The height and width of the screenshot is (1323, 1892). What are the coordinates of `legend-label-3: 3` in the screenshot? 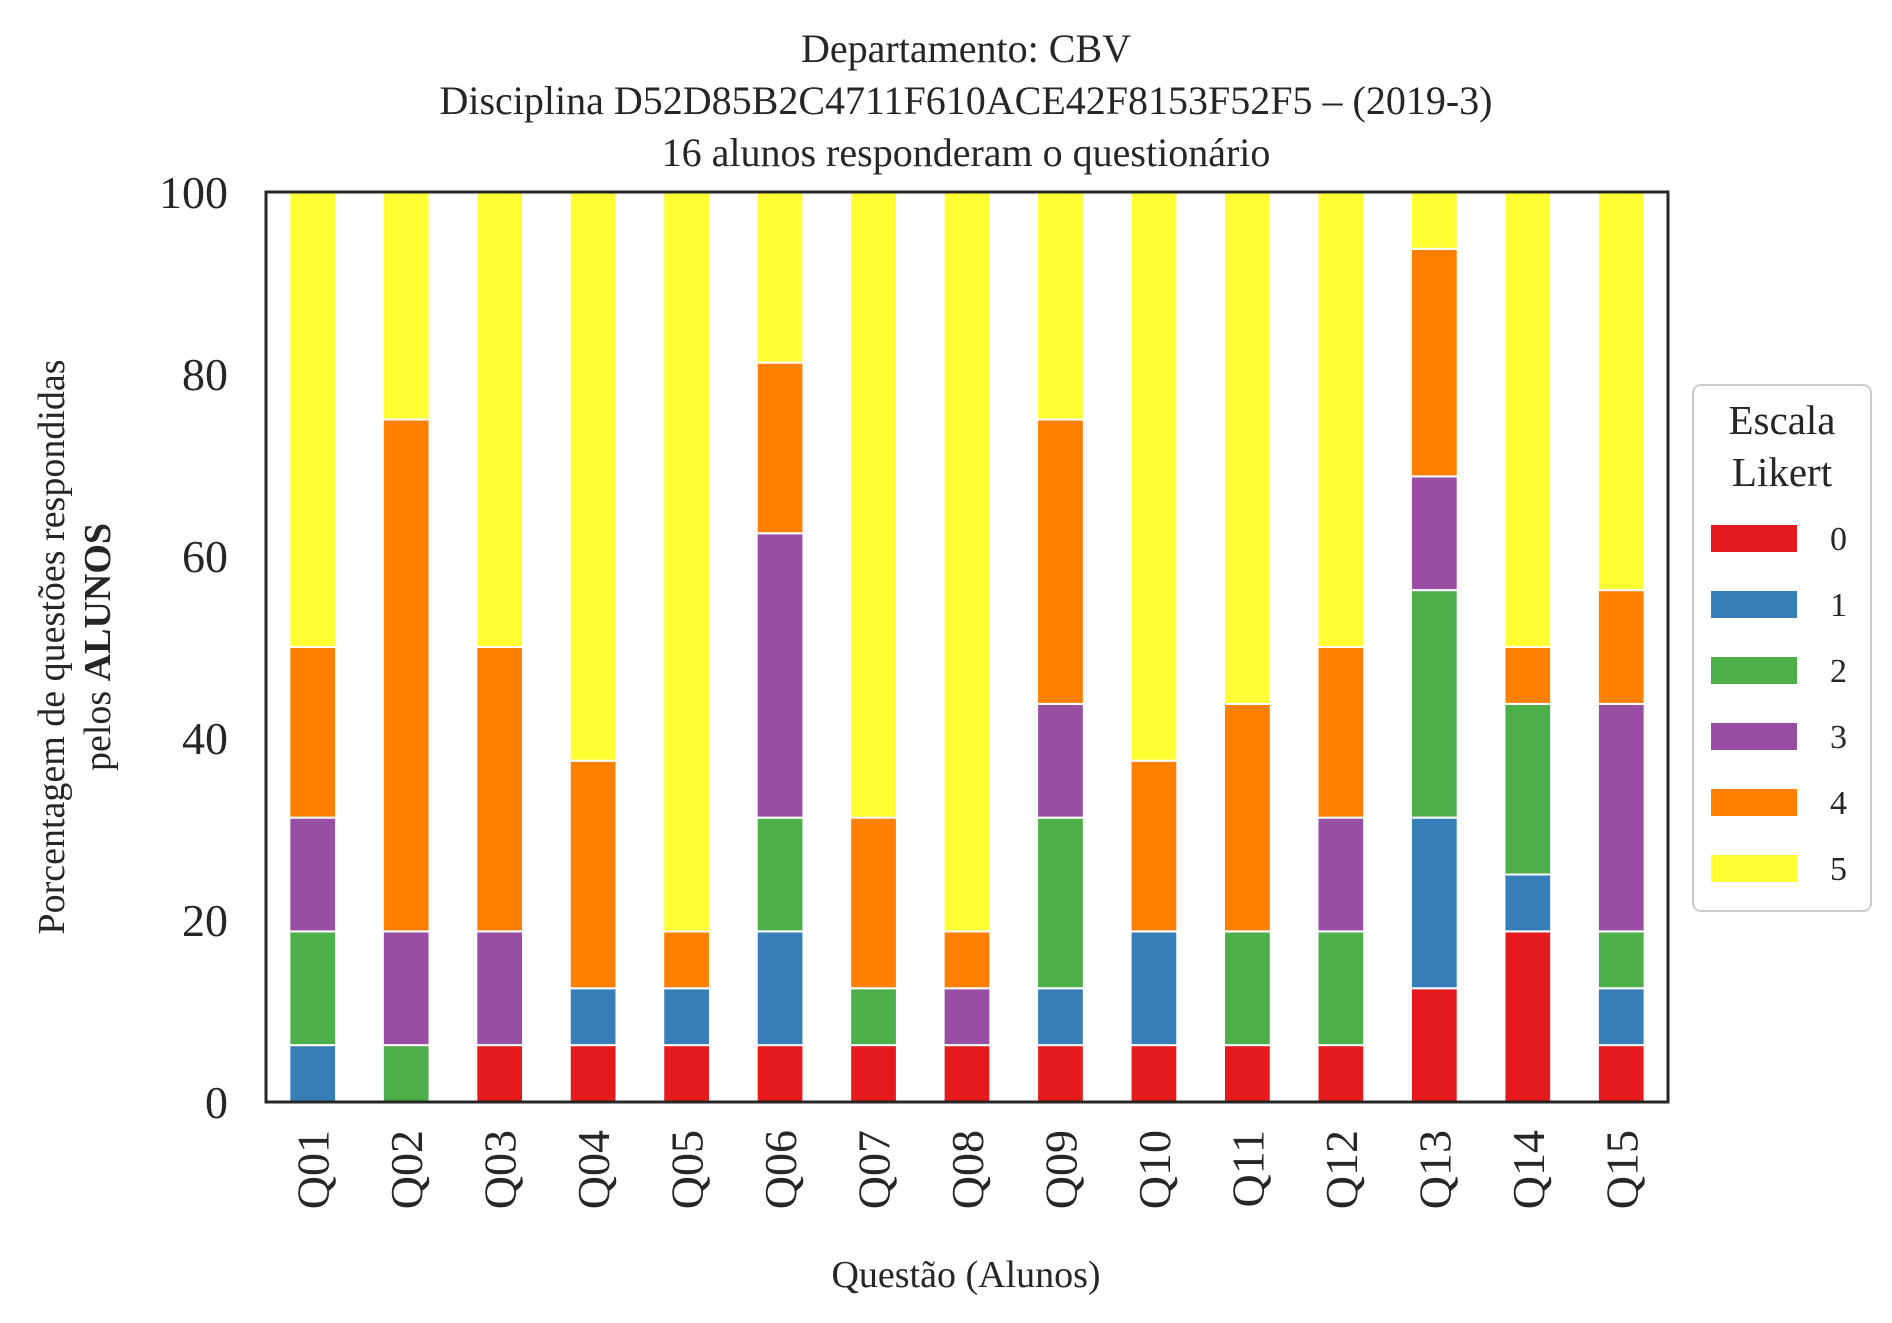 It's located at (1838, 737).